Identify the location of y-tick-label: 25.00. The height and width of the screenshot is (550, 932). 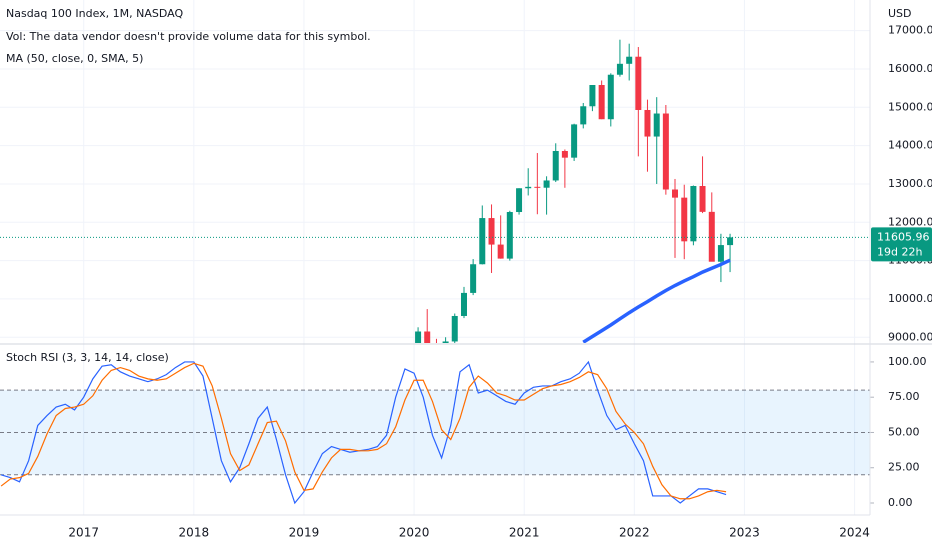
(904, 467).